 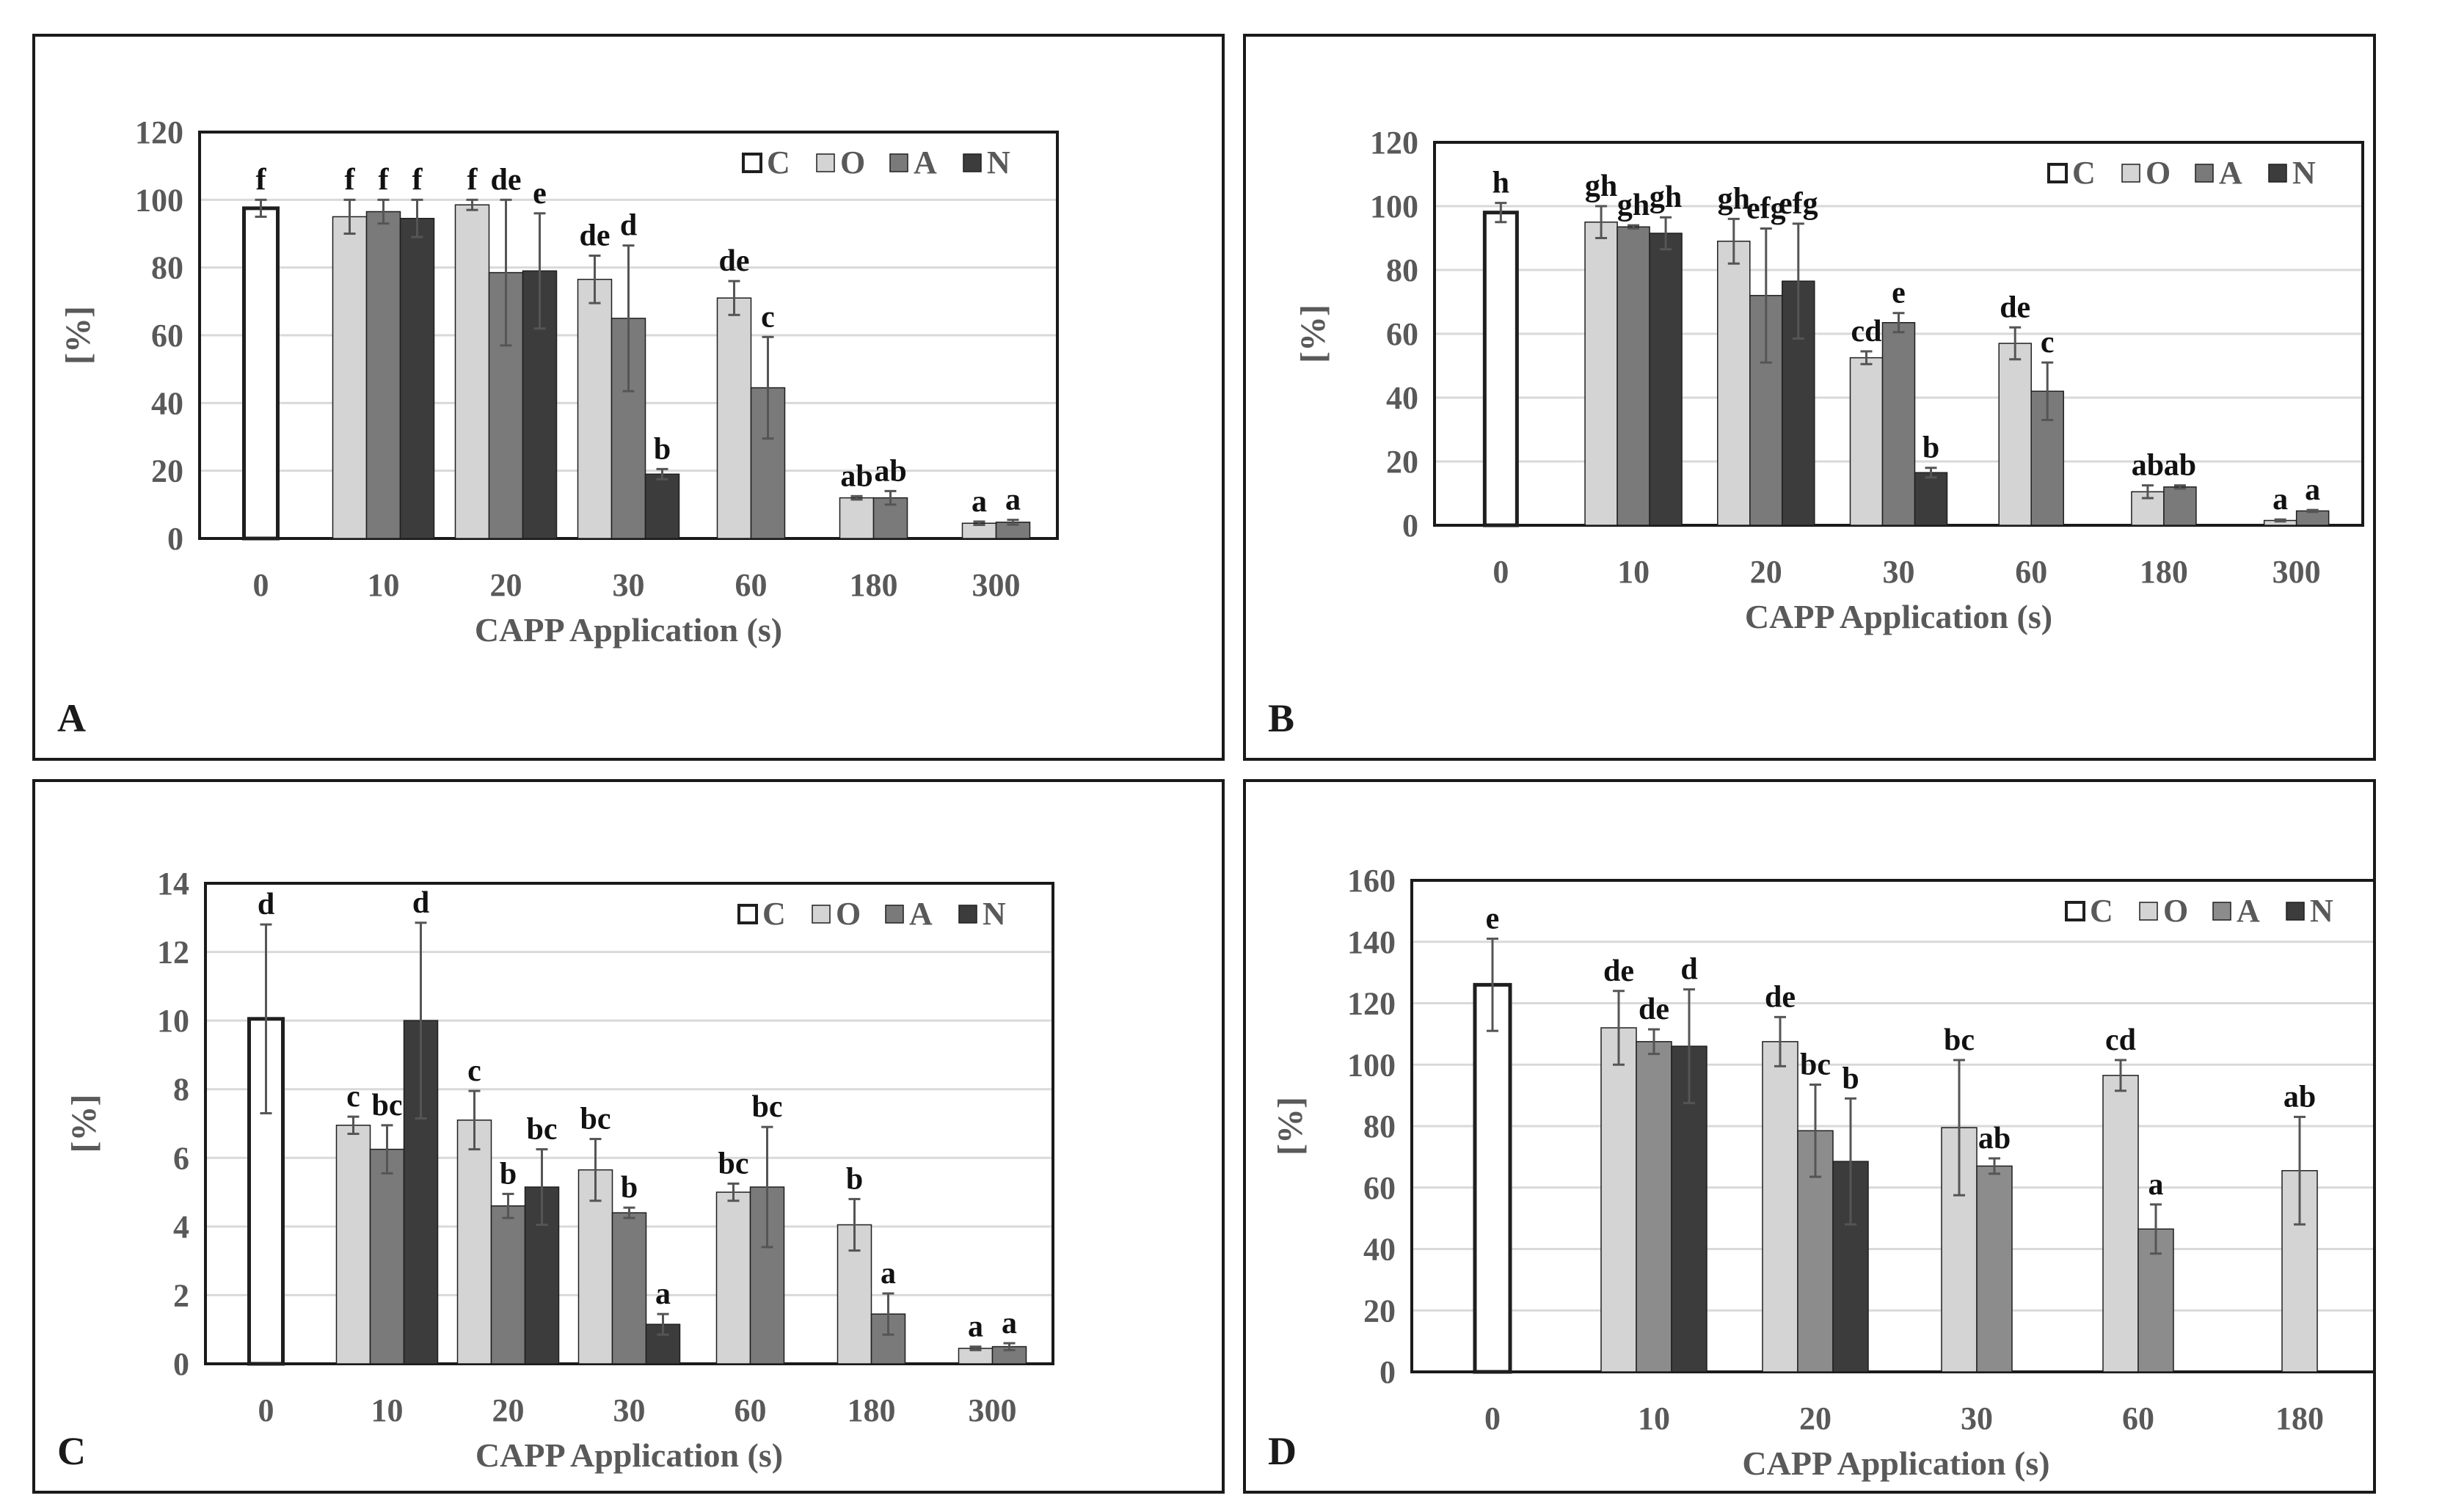 I want to click on legend-label-a: A, so click(x=2248, y=911).